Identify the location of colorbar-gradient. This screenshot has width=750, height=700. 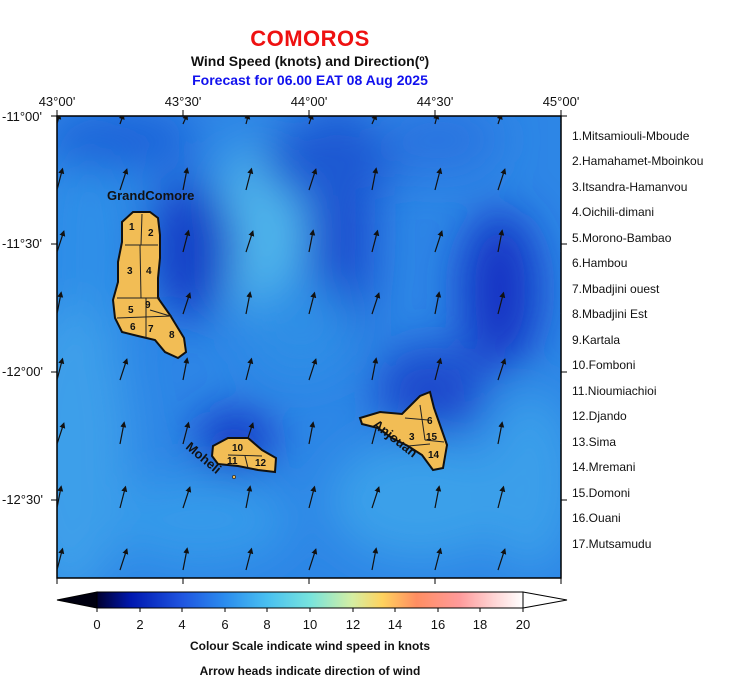
(310, 600).